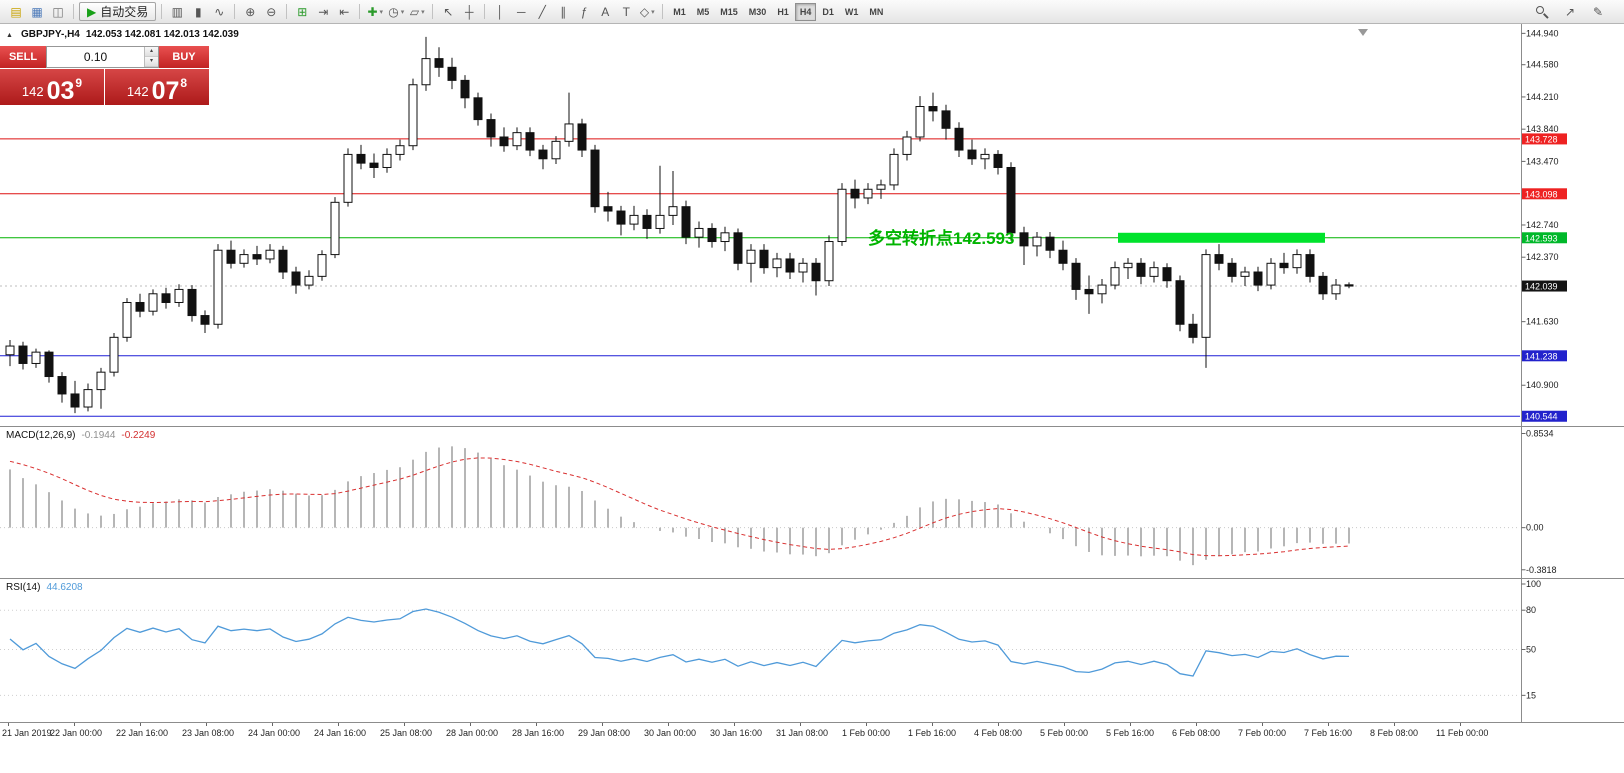  Describe the element at coordinates (876, 12) in the screenshot. I see `timeframe-mn-button: MN` at that location.